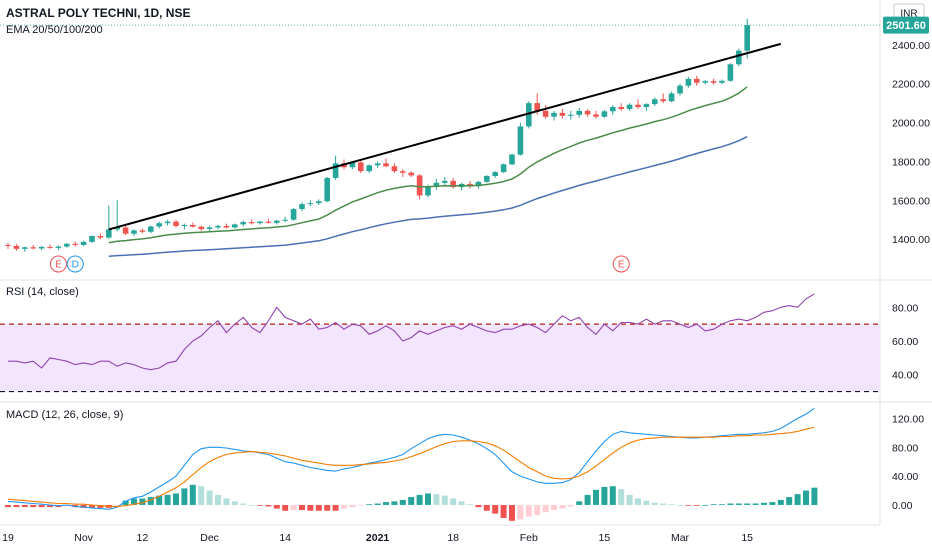  What do you see at coordinates (905, 477) in the screenshot?
I see `macd-tick-label: 40.00` at bounding box center [905, 477].